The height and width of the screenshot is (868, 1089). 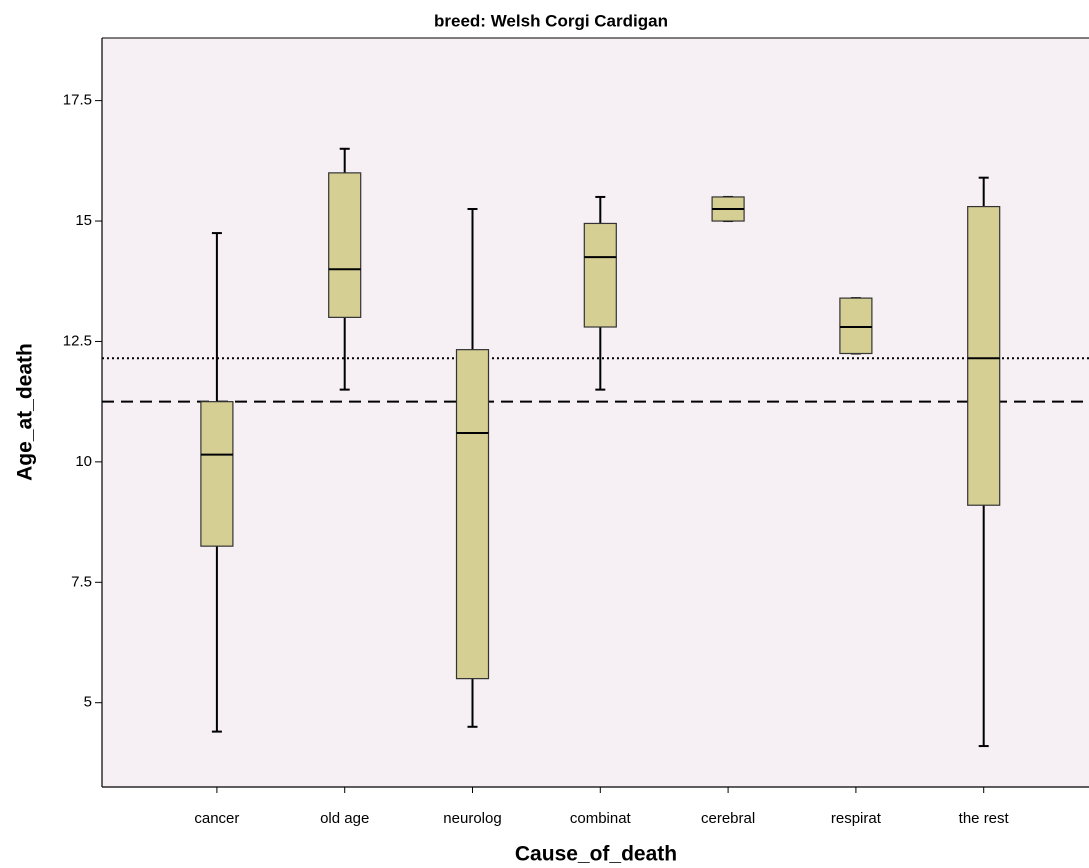 What do you see at coordinates (728, 818) in the screenshot?
I see `x-tick-label: cerebral` at bounding box center [728, 818].